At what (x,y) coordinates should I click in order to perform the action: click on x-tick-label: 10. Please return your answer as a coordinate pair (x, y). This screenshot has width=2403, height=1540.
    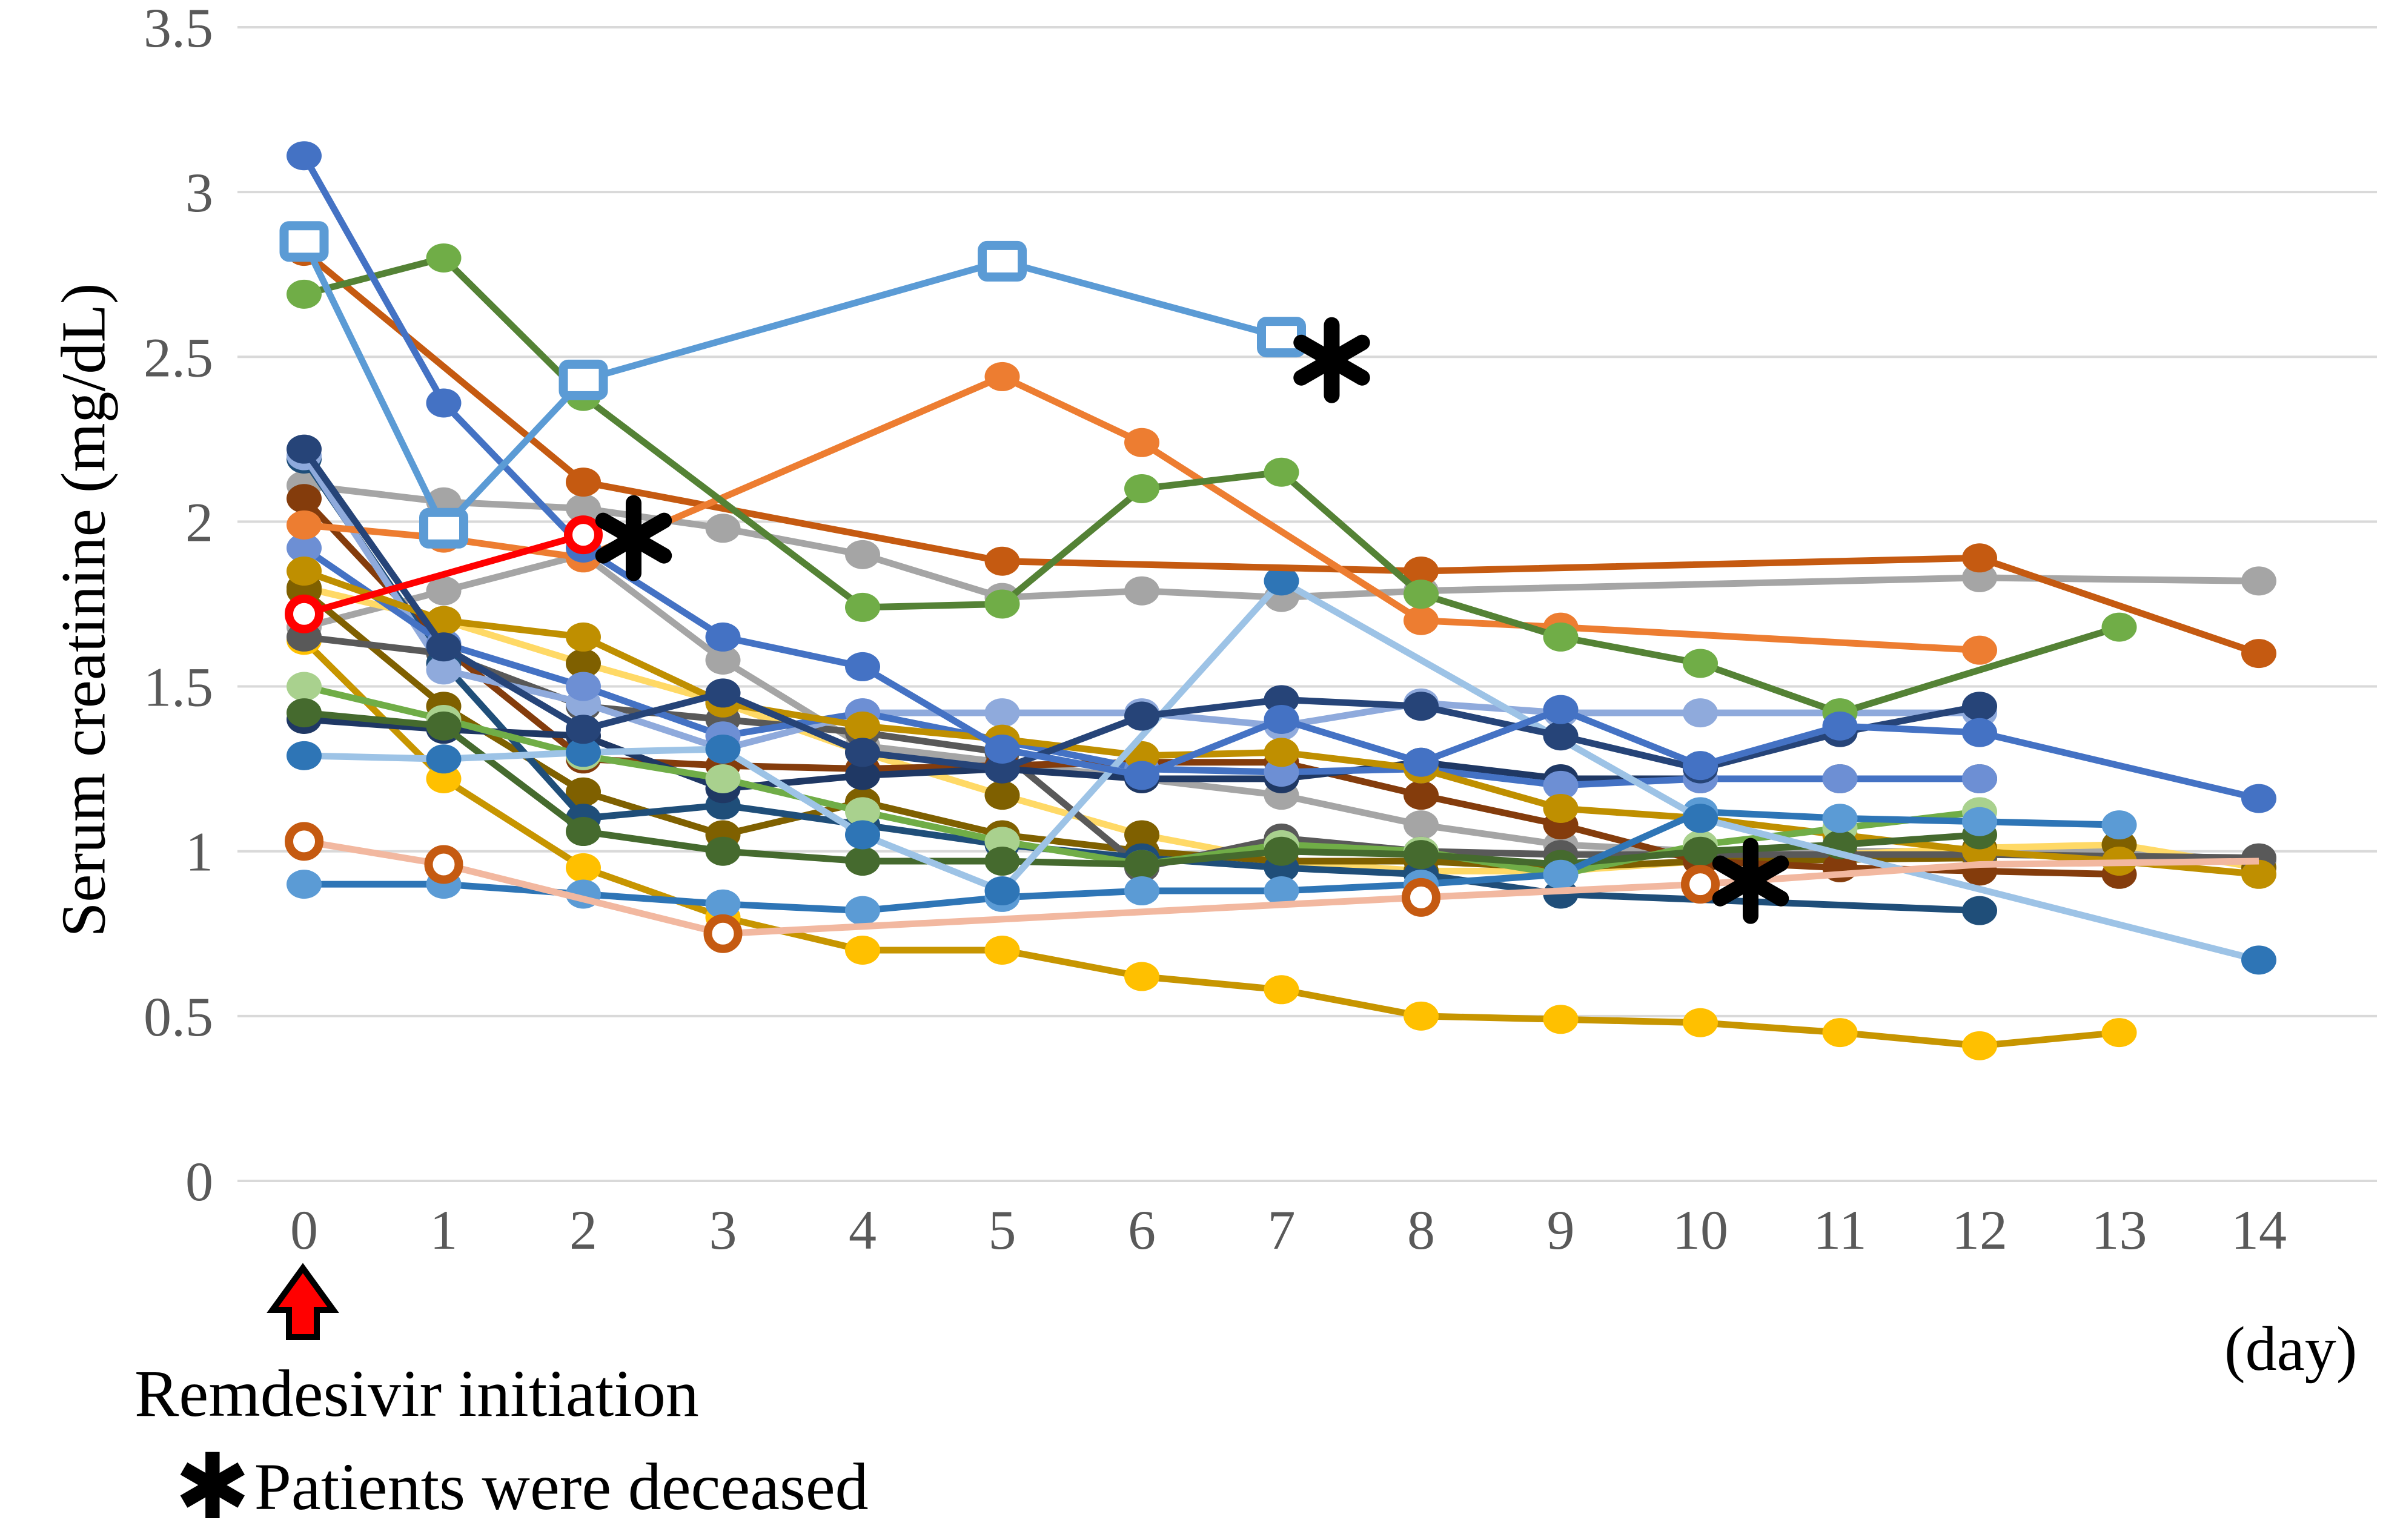
    Looking at the image, I should click on (1700, 1230).